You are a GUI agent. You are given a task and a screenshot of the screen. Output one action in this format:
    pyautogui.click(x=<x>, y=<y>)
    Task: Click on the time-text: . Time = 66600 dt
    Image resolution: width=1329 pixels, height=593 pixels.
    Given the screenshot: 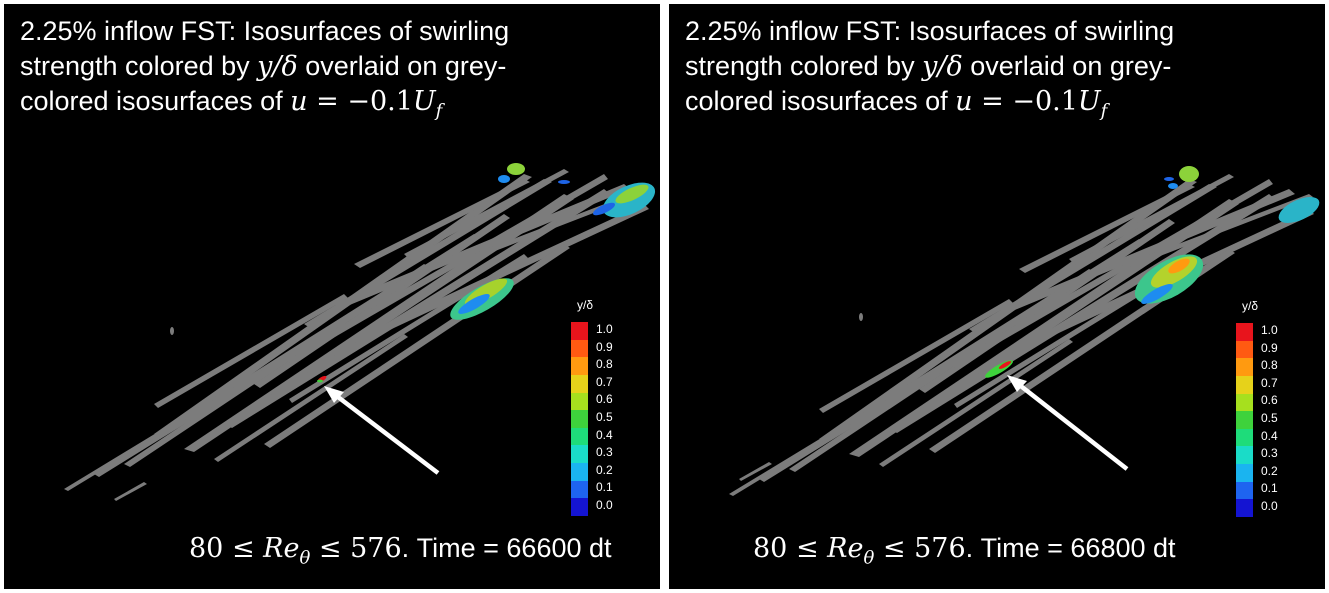 What is the action you would take?
    pyautogui.click(x=506, y=547)
    